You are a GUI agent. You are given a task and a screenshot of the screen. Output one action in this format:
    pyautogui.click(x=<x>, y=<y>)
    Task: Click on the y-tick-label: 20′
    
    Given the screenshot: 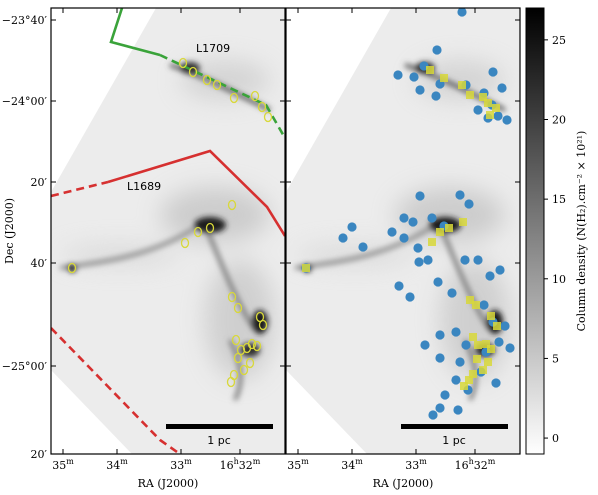 What is the action you would take?
    pyautogui.click(x=39, y=454)
    